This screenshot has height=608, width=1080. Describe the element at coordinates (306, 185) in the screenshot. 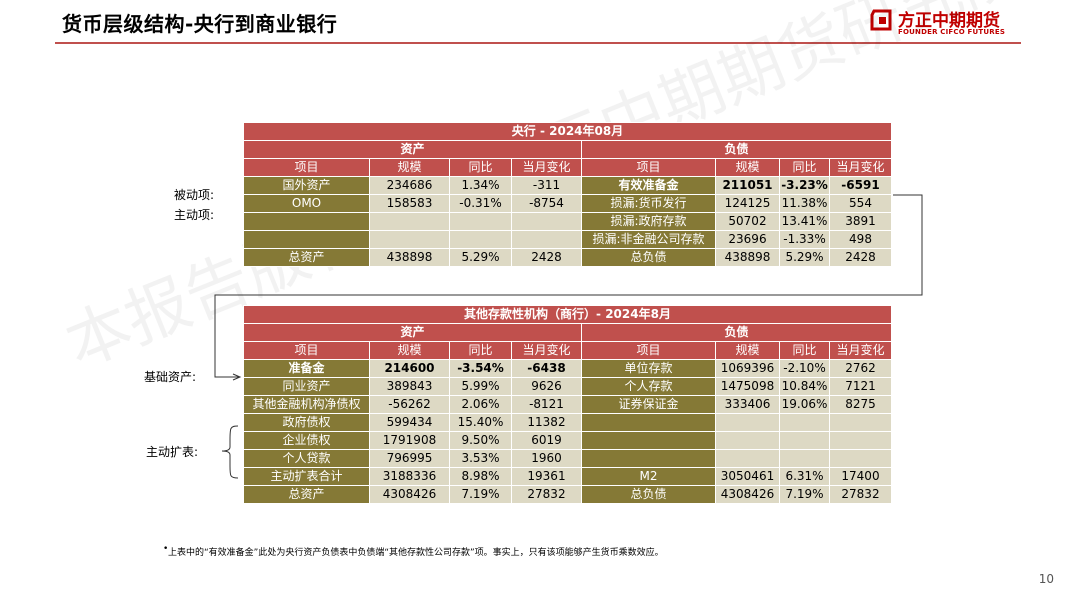

I see `row-label: 国外资产` at that location.